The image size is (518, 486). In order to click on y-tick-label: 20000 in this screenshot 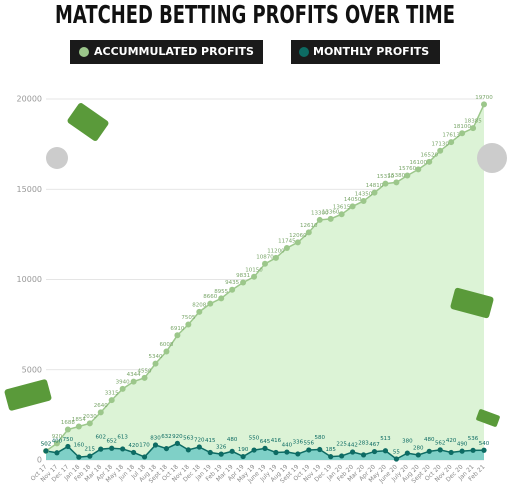, I will do `click(29, 99)`.